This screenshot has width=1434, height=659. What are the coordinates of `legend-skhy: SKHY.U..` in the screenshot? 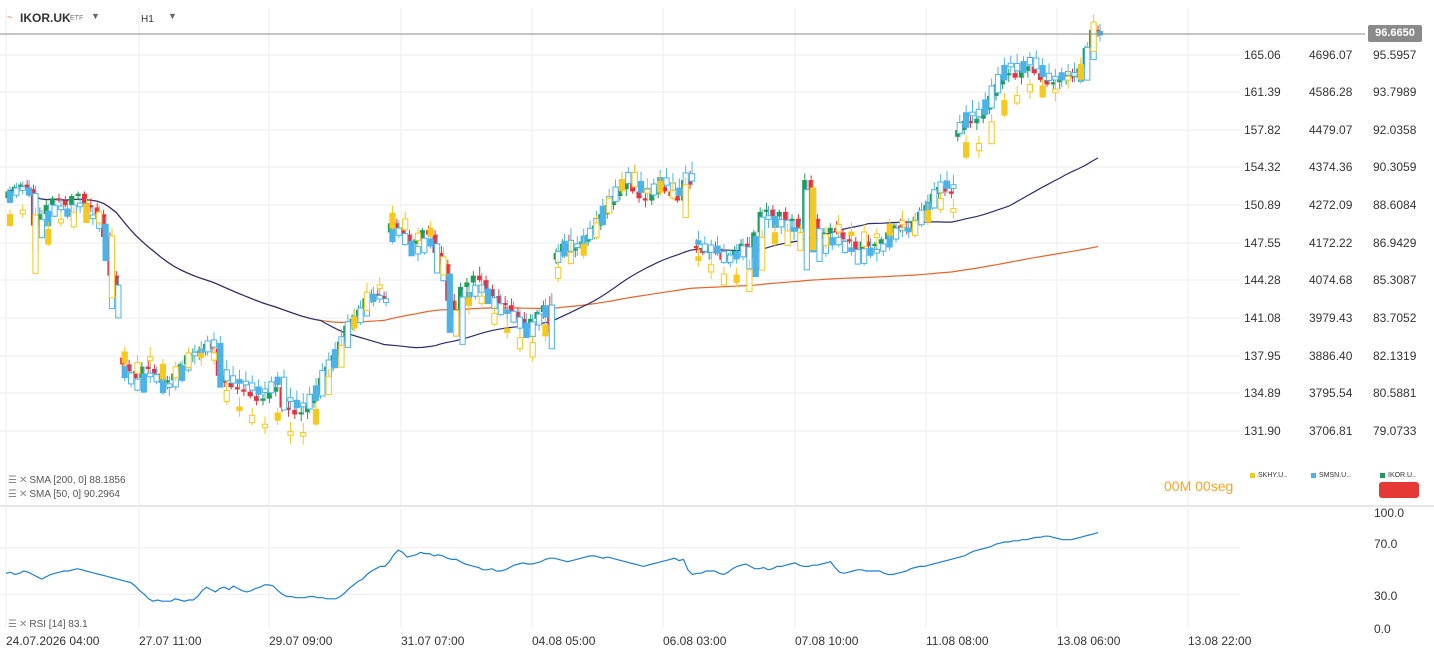 It's located at (1268, 475).